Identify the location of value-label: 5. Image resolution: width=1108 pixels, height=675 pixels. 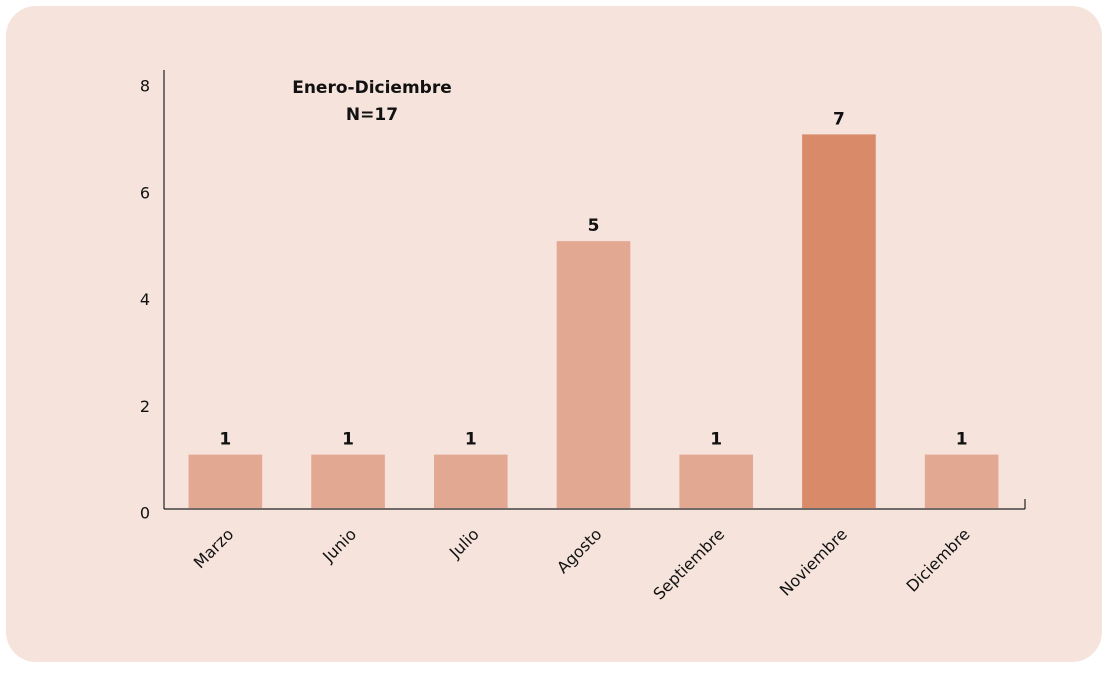
(594, 226).